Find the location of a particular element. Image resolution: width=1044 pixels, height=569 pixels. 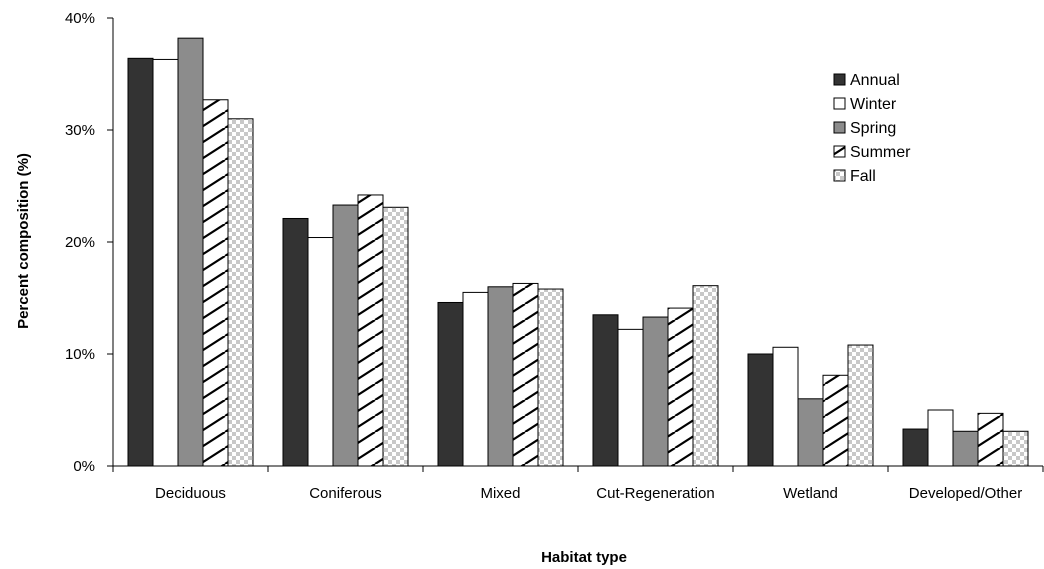

x-tick-label: Deciduous is located at coordinates (190, 493).